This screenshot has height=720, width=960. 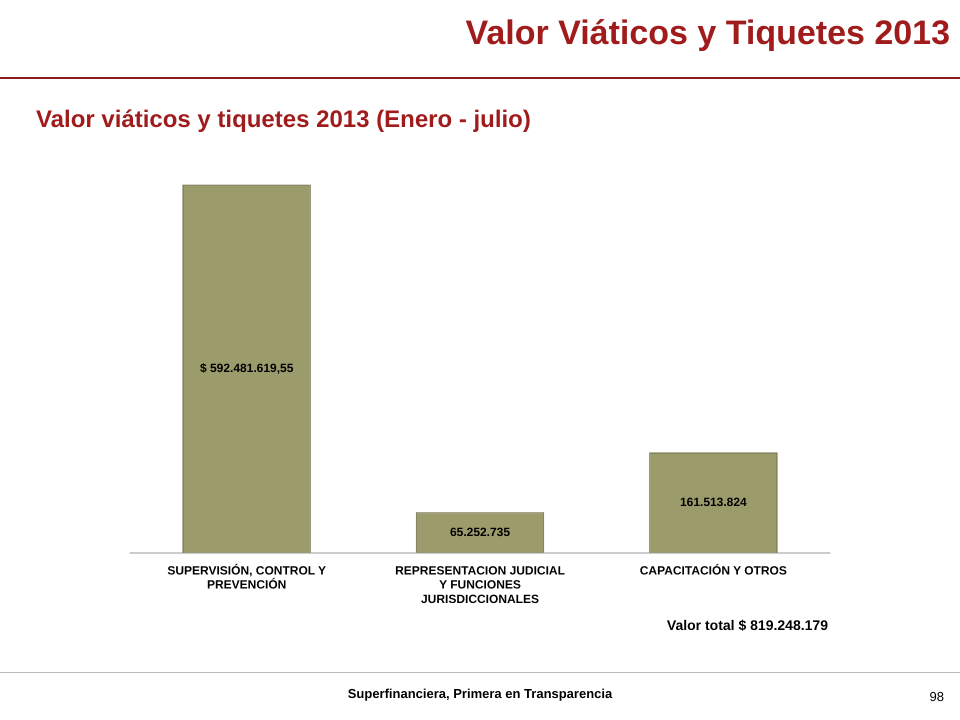 What do you see at coordinates (246, 577) in the screenshot?
I see `x-tick-label: SUPERVISIÓN, CONTROL Y PREVENCIÓN` at bounding box center [246, 577].